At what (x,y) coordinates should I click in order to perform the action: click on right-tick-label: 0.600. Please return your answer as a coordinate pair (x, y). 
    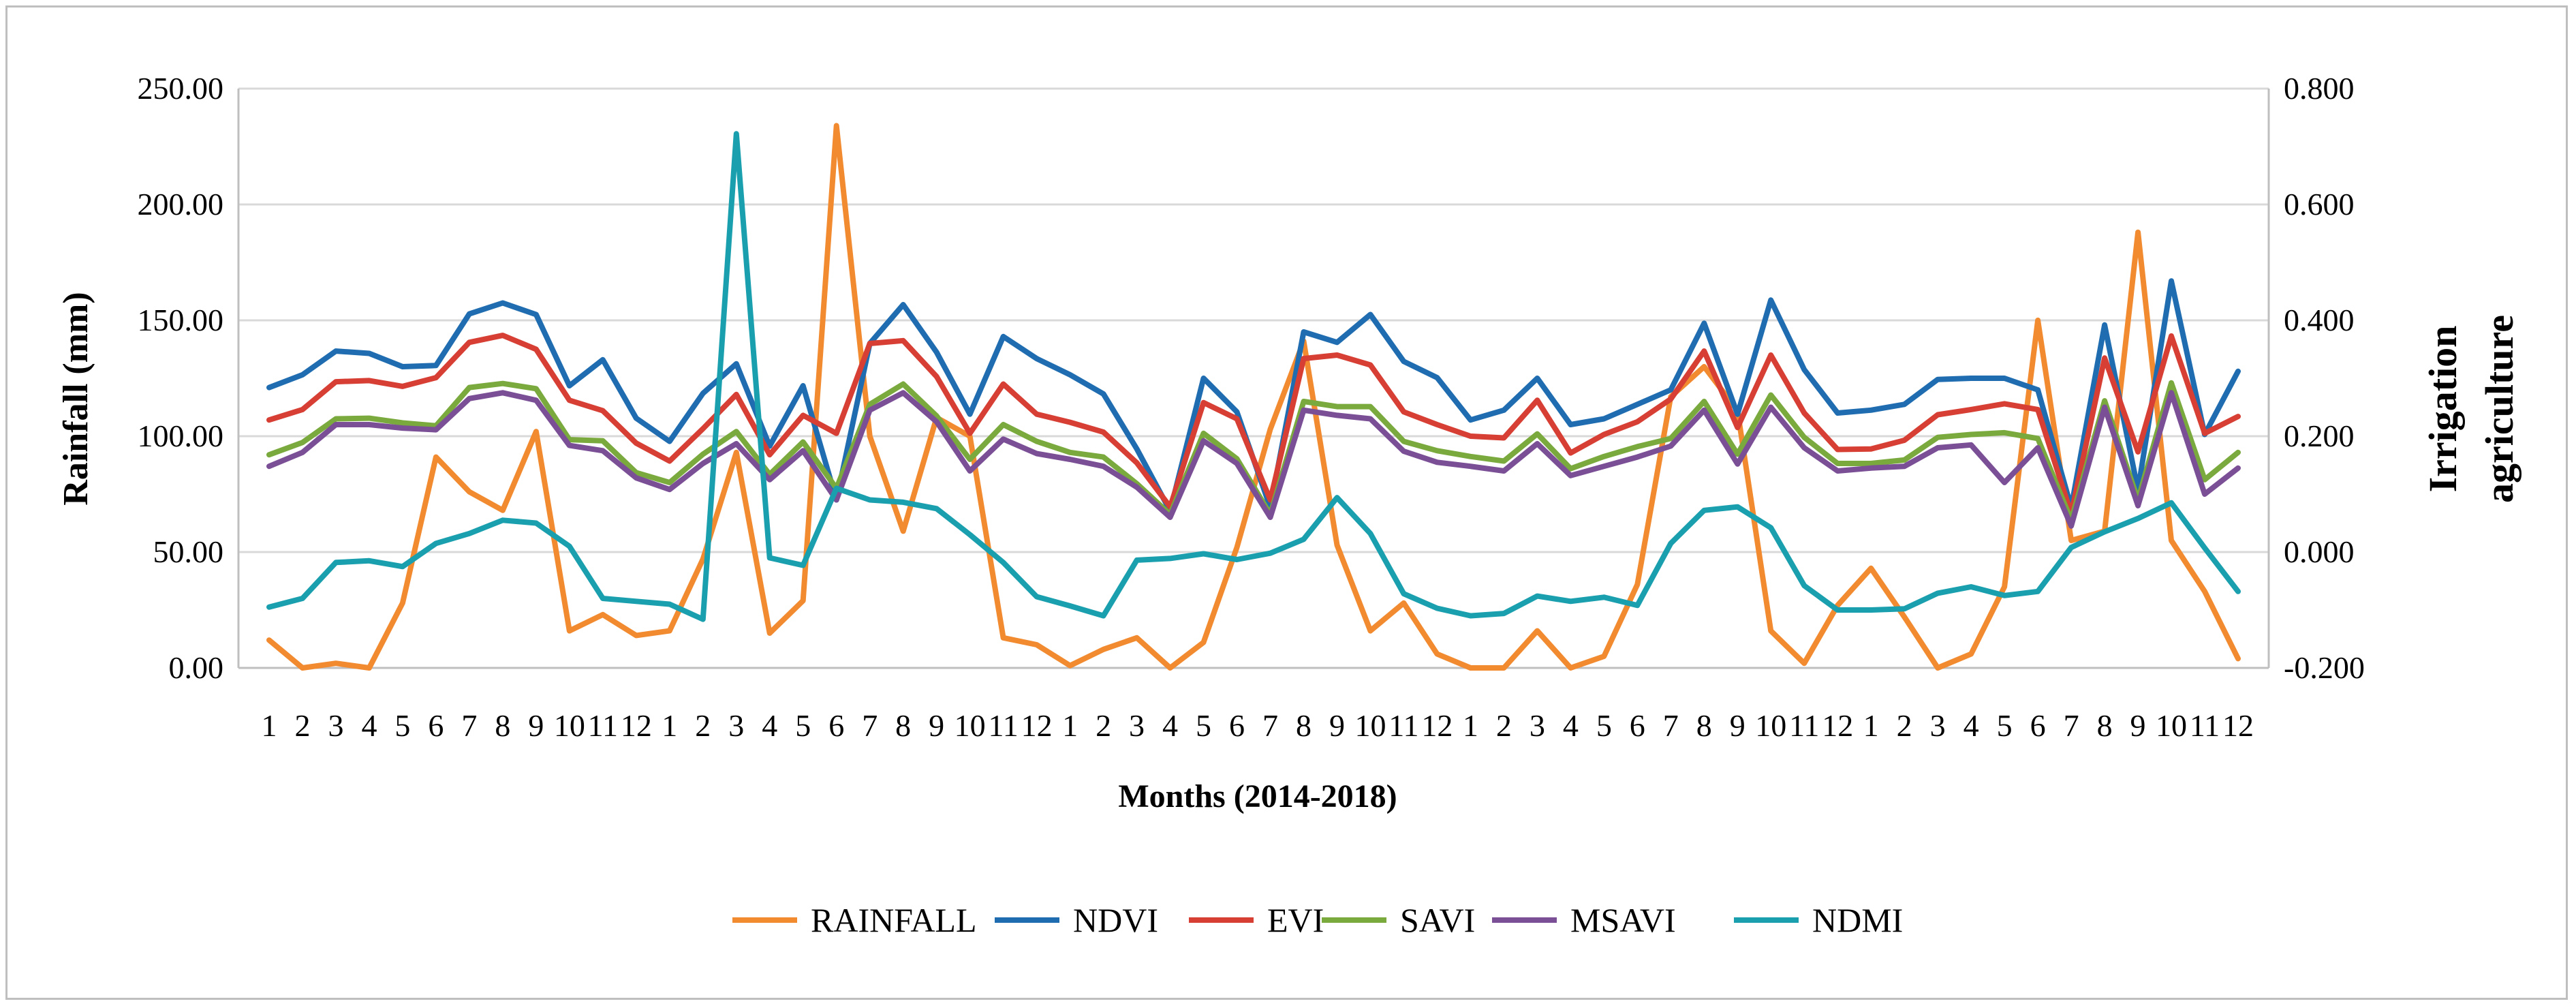
    Looking at the image, I should click on (2319, 204).